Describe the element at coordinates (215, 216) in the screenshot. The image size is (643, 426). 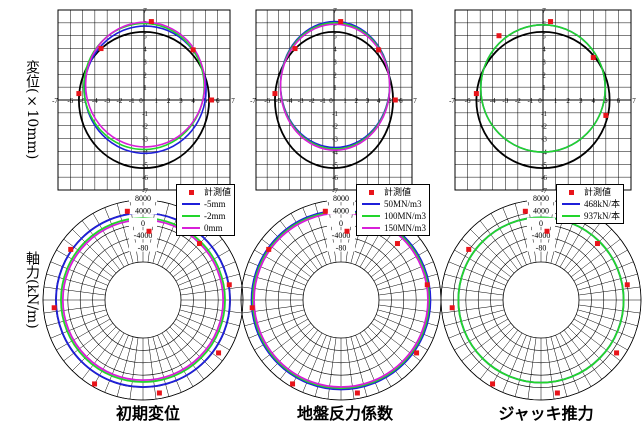
I see `legend-label: -2mm` at that location.